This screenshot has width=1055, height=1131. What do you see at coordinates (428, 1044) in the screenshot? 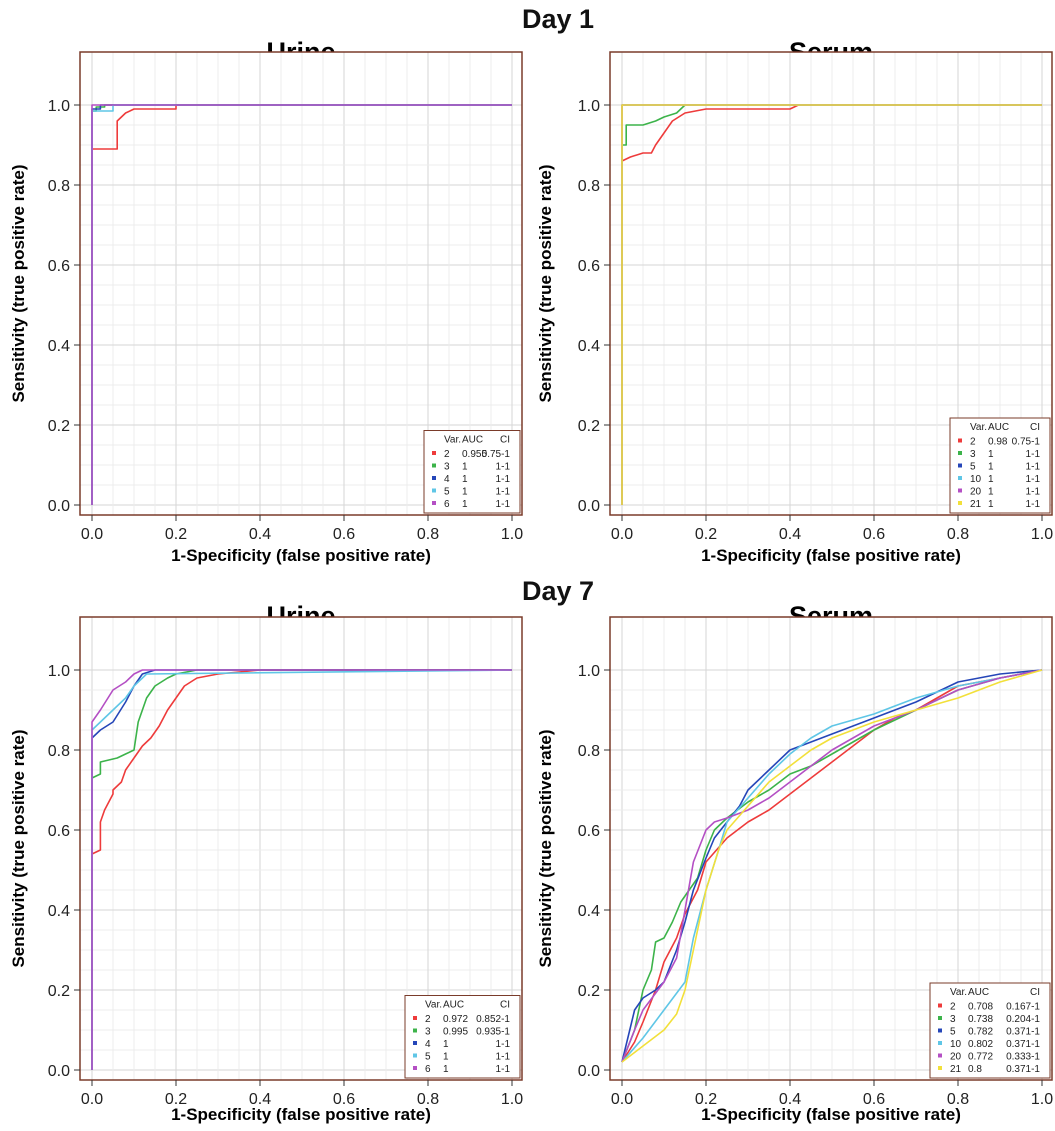
I see `legend-var-4: 4` at bounding box center [428, 1044].